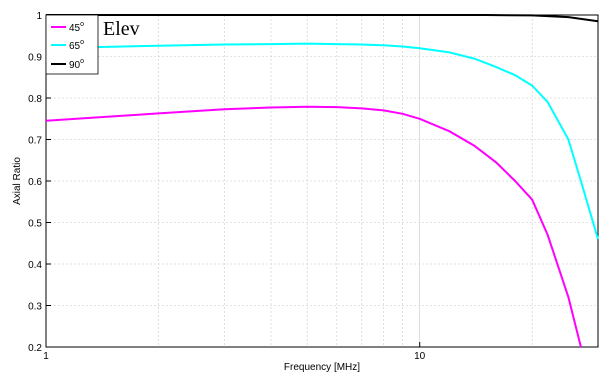 This screenshot has width=602, height=376. Describe the element at coordinates (35, 58) in the screenshot. I see `y-tick-label: 0.9` at that location.